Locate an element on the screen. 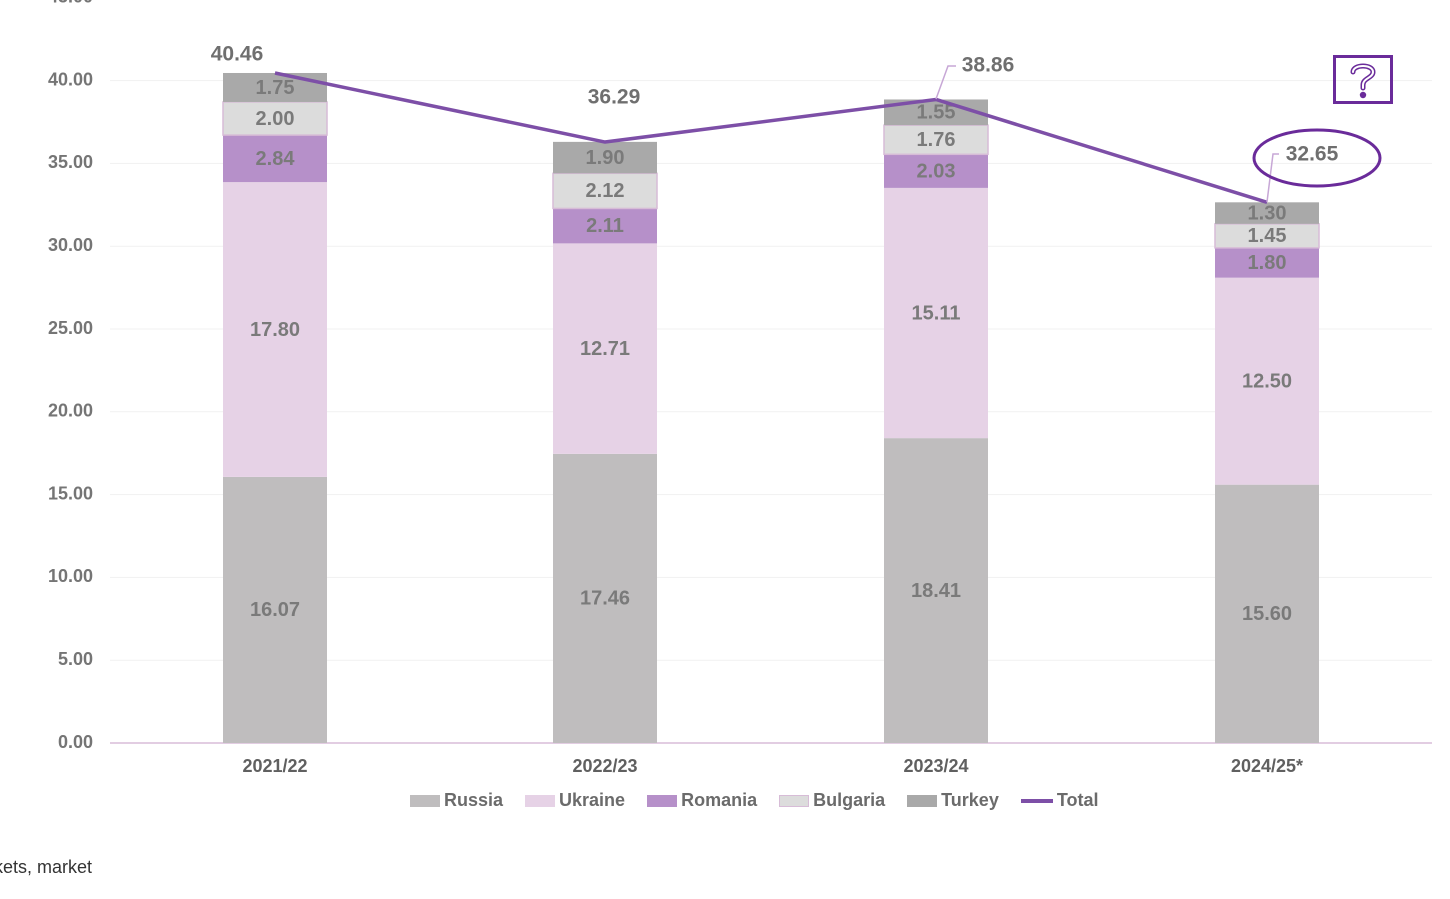 This screenshot has height=899, width=1450. segment-label-ukraine: 12.50 is located at coordinates (1267, 381).